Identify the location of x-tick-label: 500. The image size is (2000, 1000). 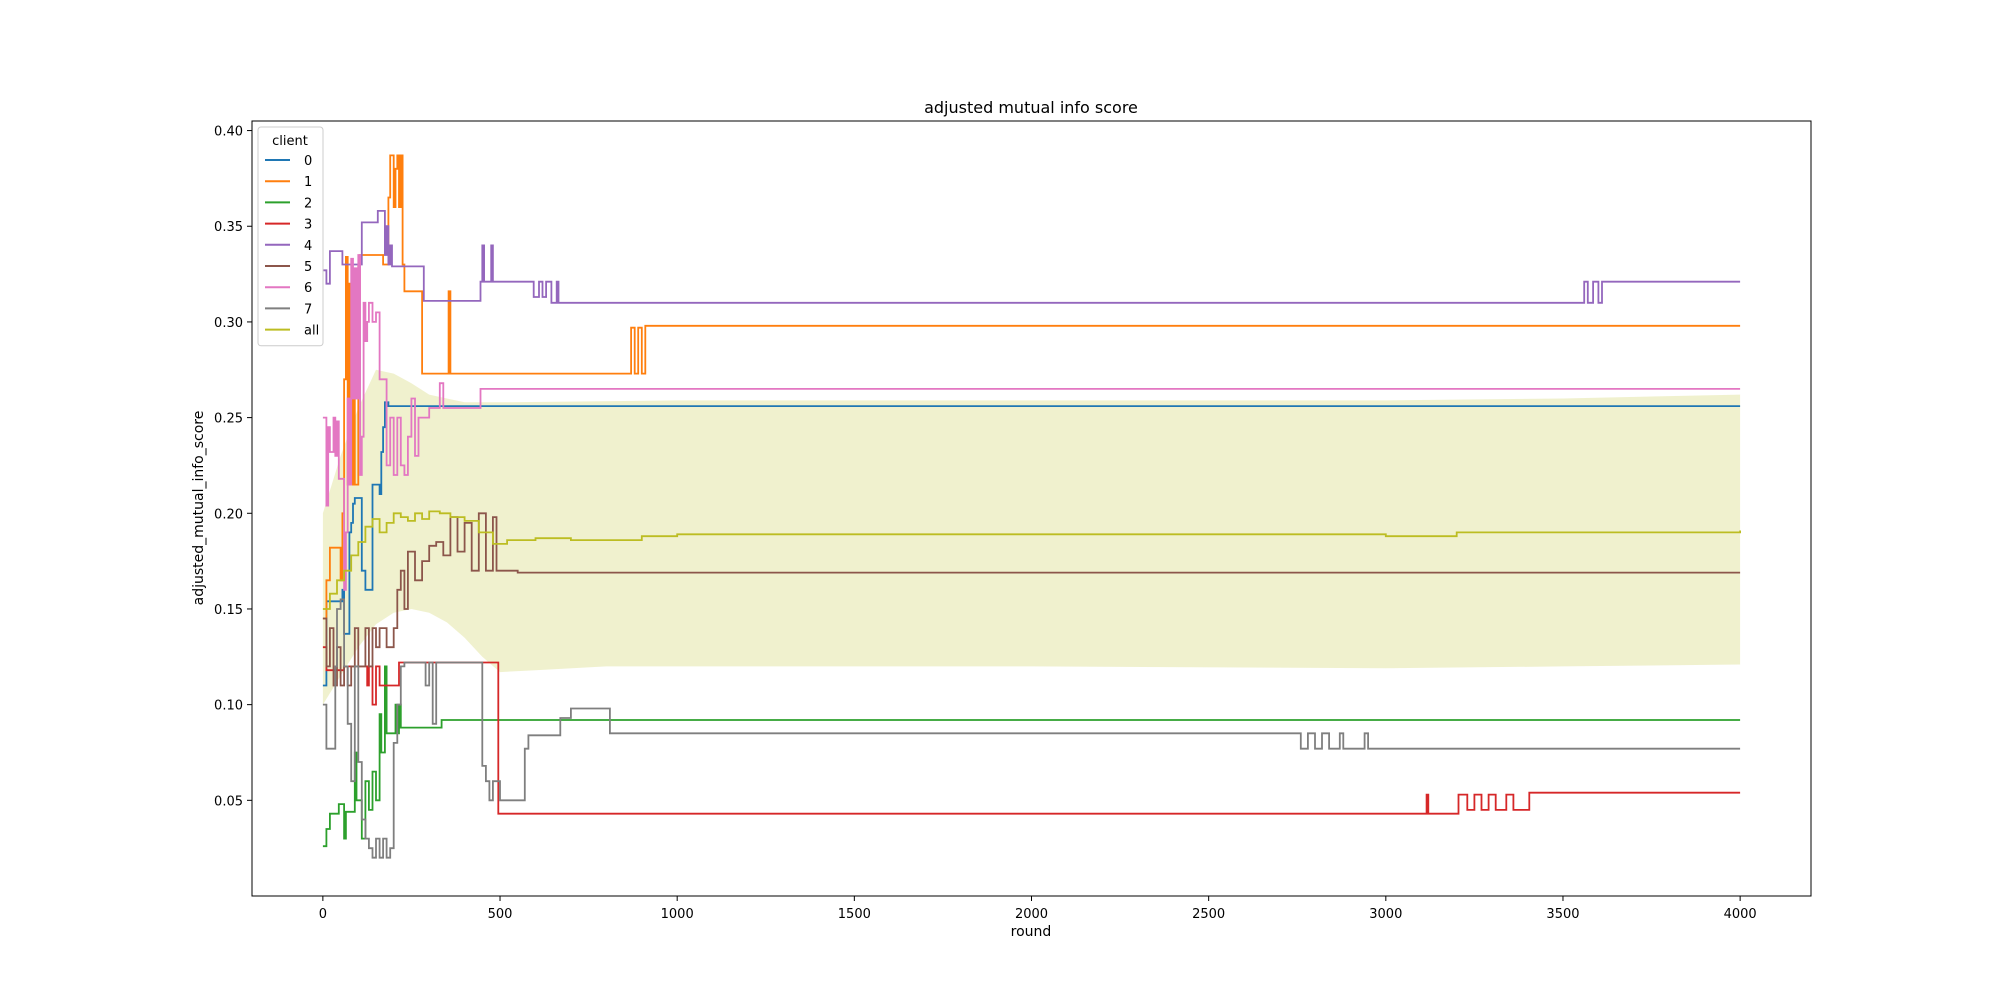
(500, 914).